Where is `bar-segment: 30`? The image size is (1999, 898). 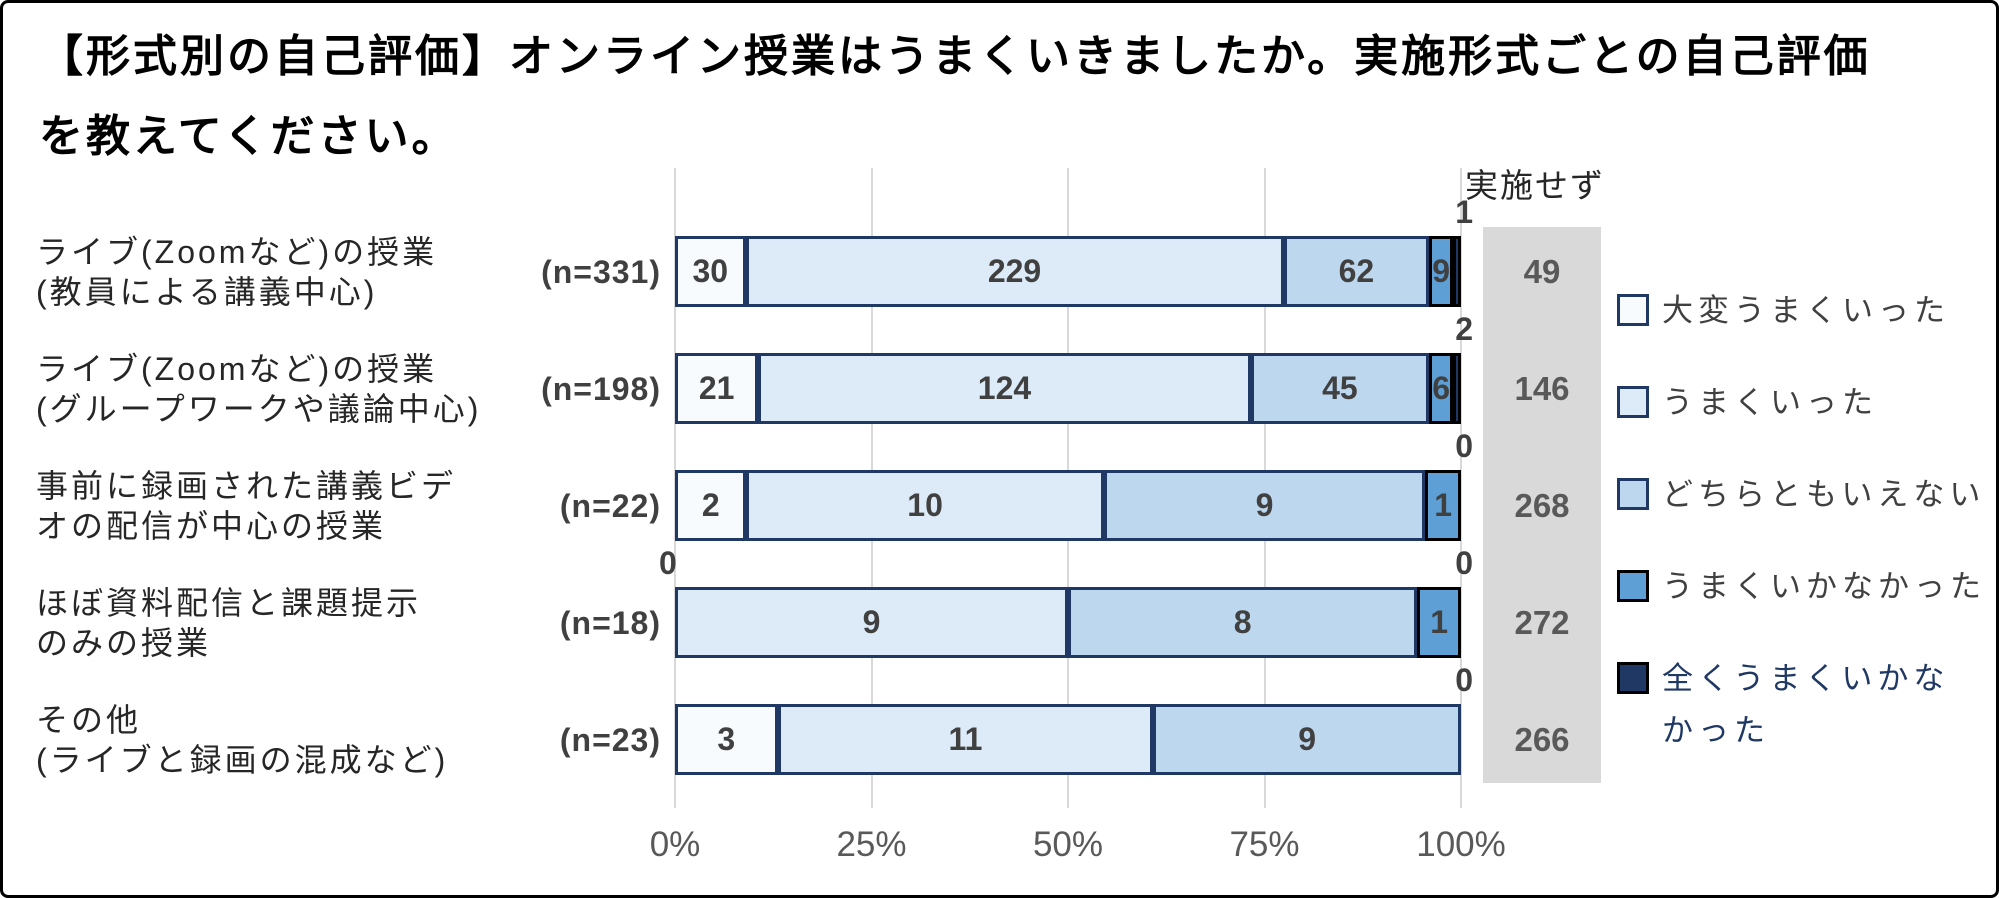
bar-segment: 30 is located at coordinates (710, 271).